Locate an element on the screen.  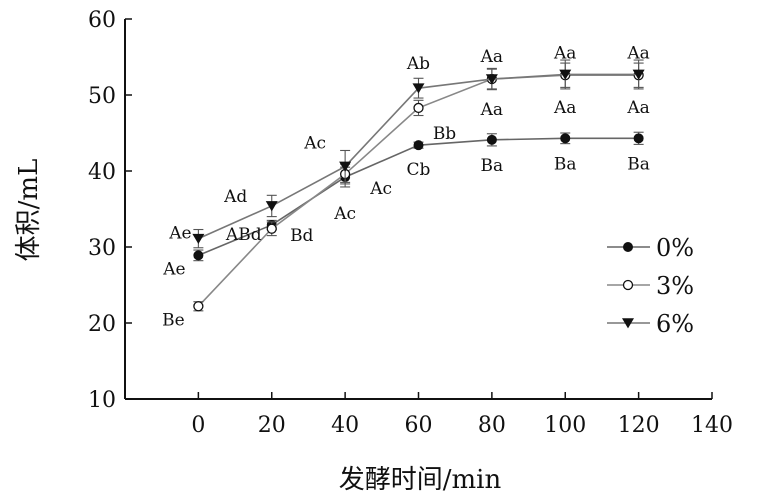
y-tick-label: 60 is located at coordinates (102, 20).